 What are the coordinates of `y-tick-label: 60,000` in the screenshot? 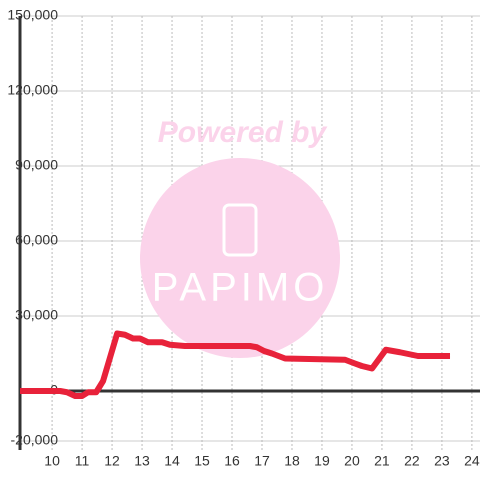 It's located at (36, 240).